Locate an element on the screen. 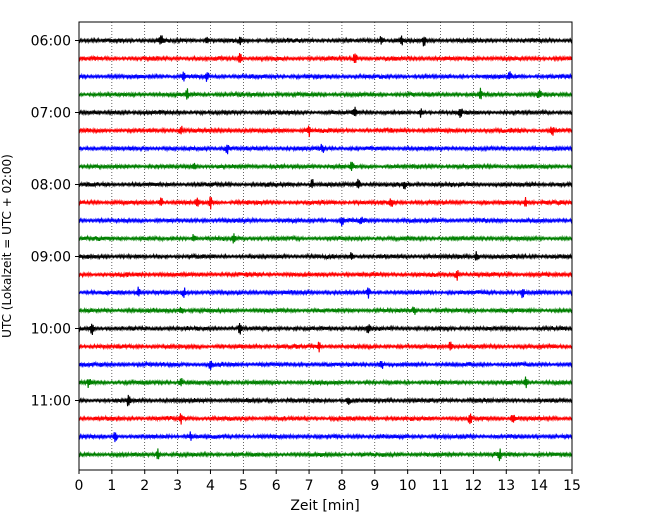 This screenshot has width=650, height=520. x-tick-label: 7 is located at coordinates (309, 486).